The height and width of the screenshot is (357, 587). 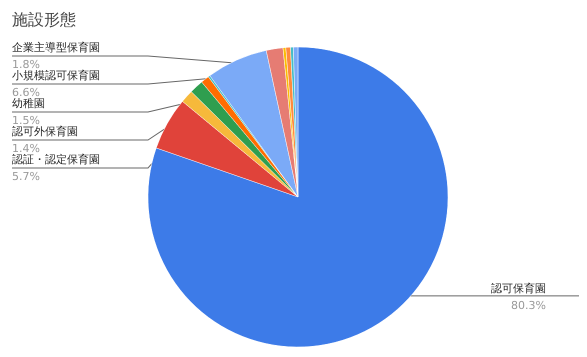 What do you see at coordinates (26, 64) in the screenshot?
I see `data-label: 1.8%` at bounding box center [26, 64].